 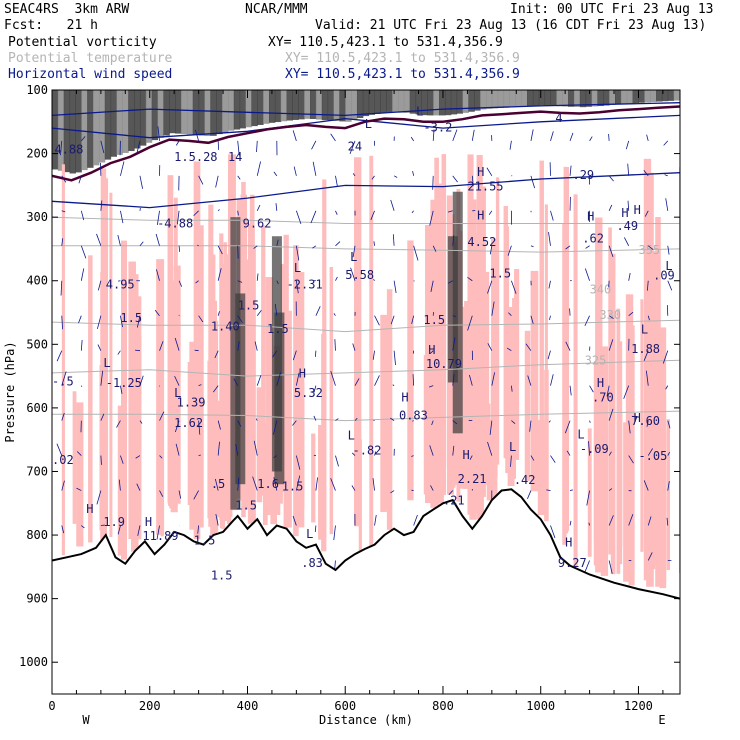 I want to click on pv-contour-label: -1.25, so click(x=124, y=383).